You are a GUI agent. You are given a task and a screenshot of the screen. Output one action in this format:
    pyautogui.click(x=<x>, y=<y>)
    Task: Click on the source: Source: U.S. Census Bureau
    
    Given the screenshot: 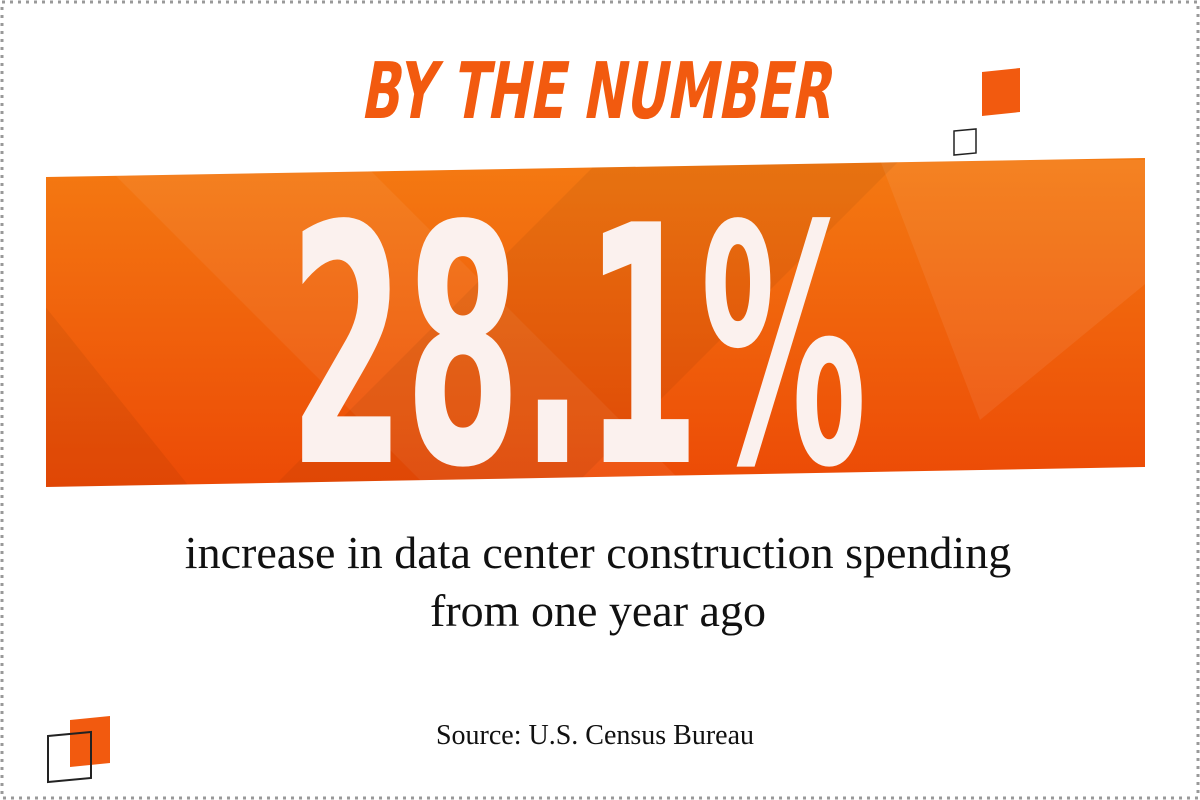 What is the action you would take?
    pyautogui.click(x=595, y=735)
    